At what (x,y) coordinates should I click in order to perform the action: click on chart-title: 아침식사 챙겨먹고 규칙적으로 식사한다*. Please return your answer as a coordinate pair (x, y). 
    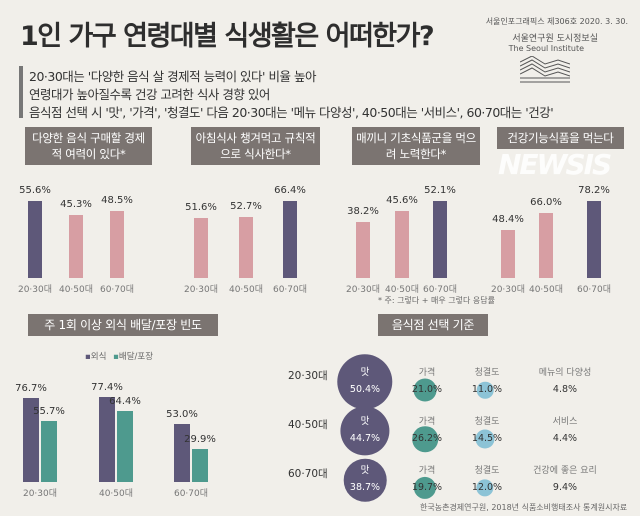
    Looking at the image, I should click on (255, 146).